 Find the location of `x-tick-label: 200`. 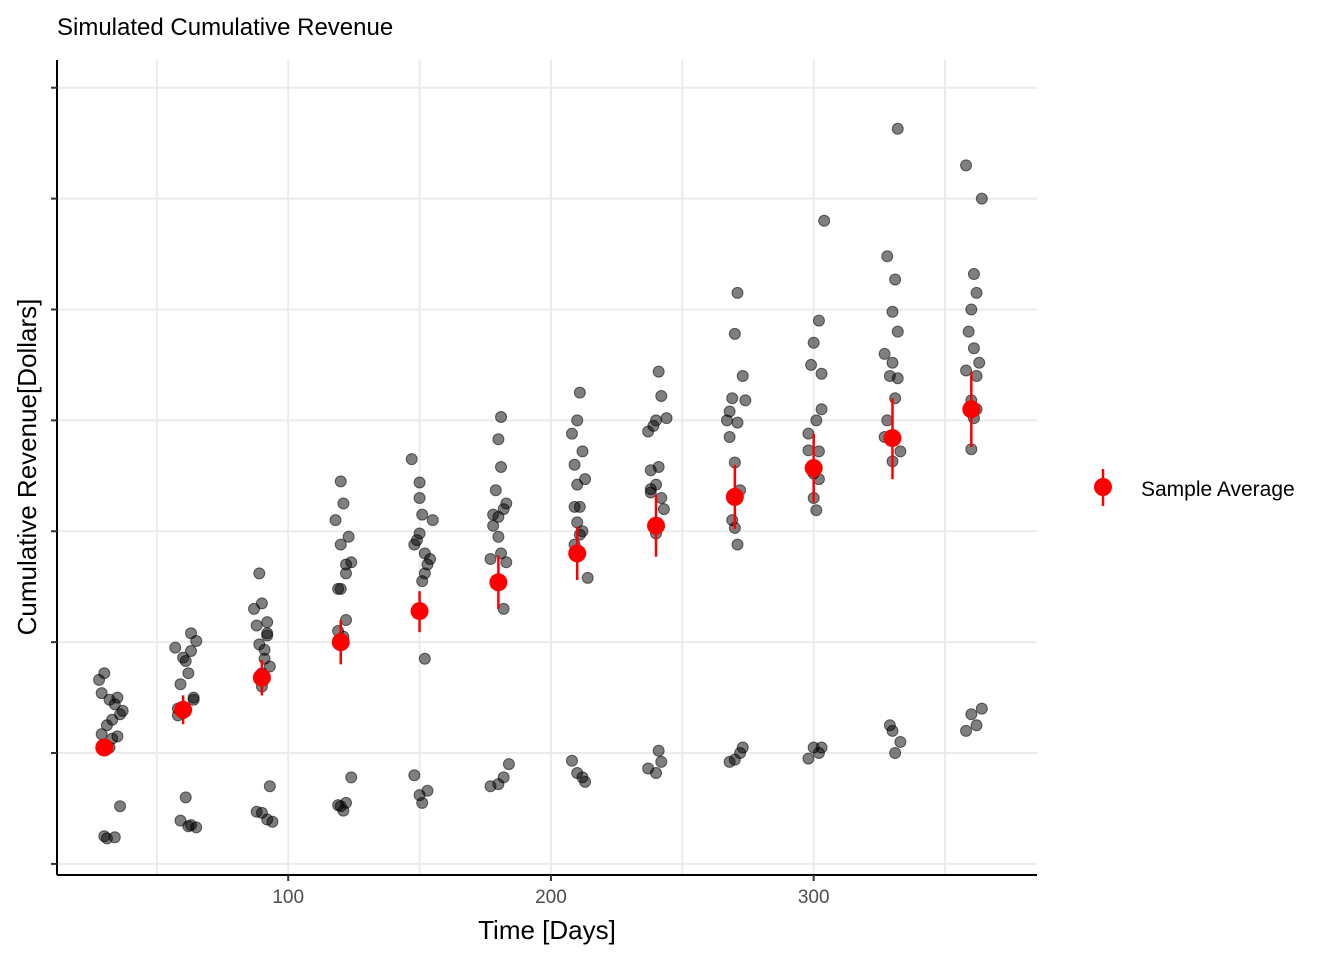

x-tick-label: 200 is located at coordinates (551, 897).